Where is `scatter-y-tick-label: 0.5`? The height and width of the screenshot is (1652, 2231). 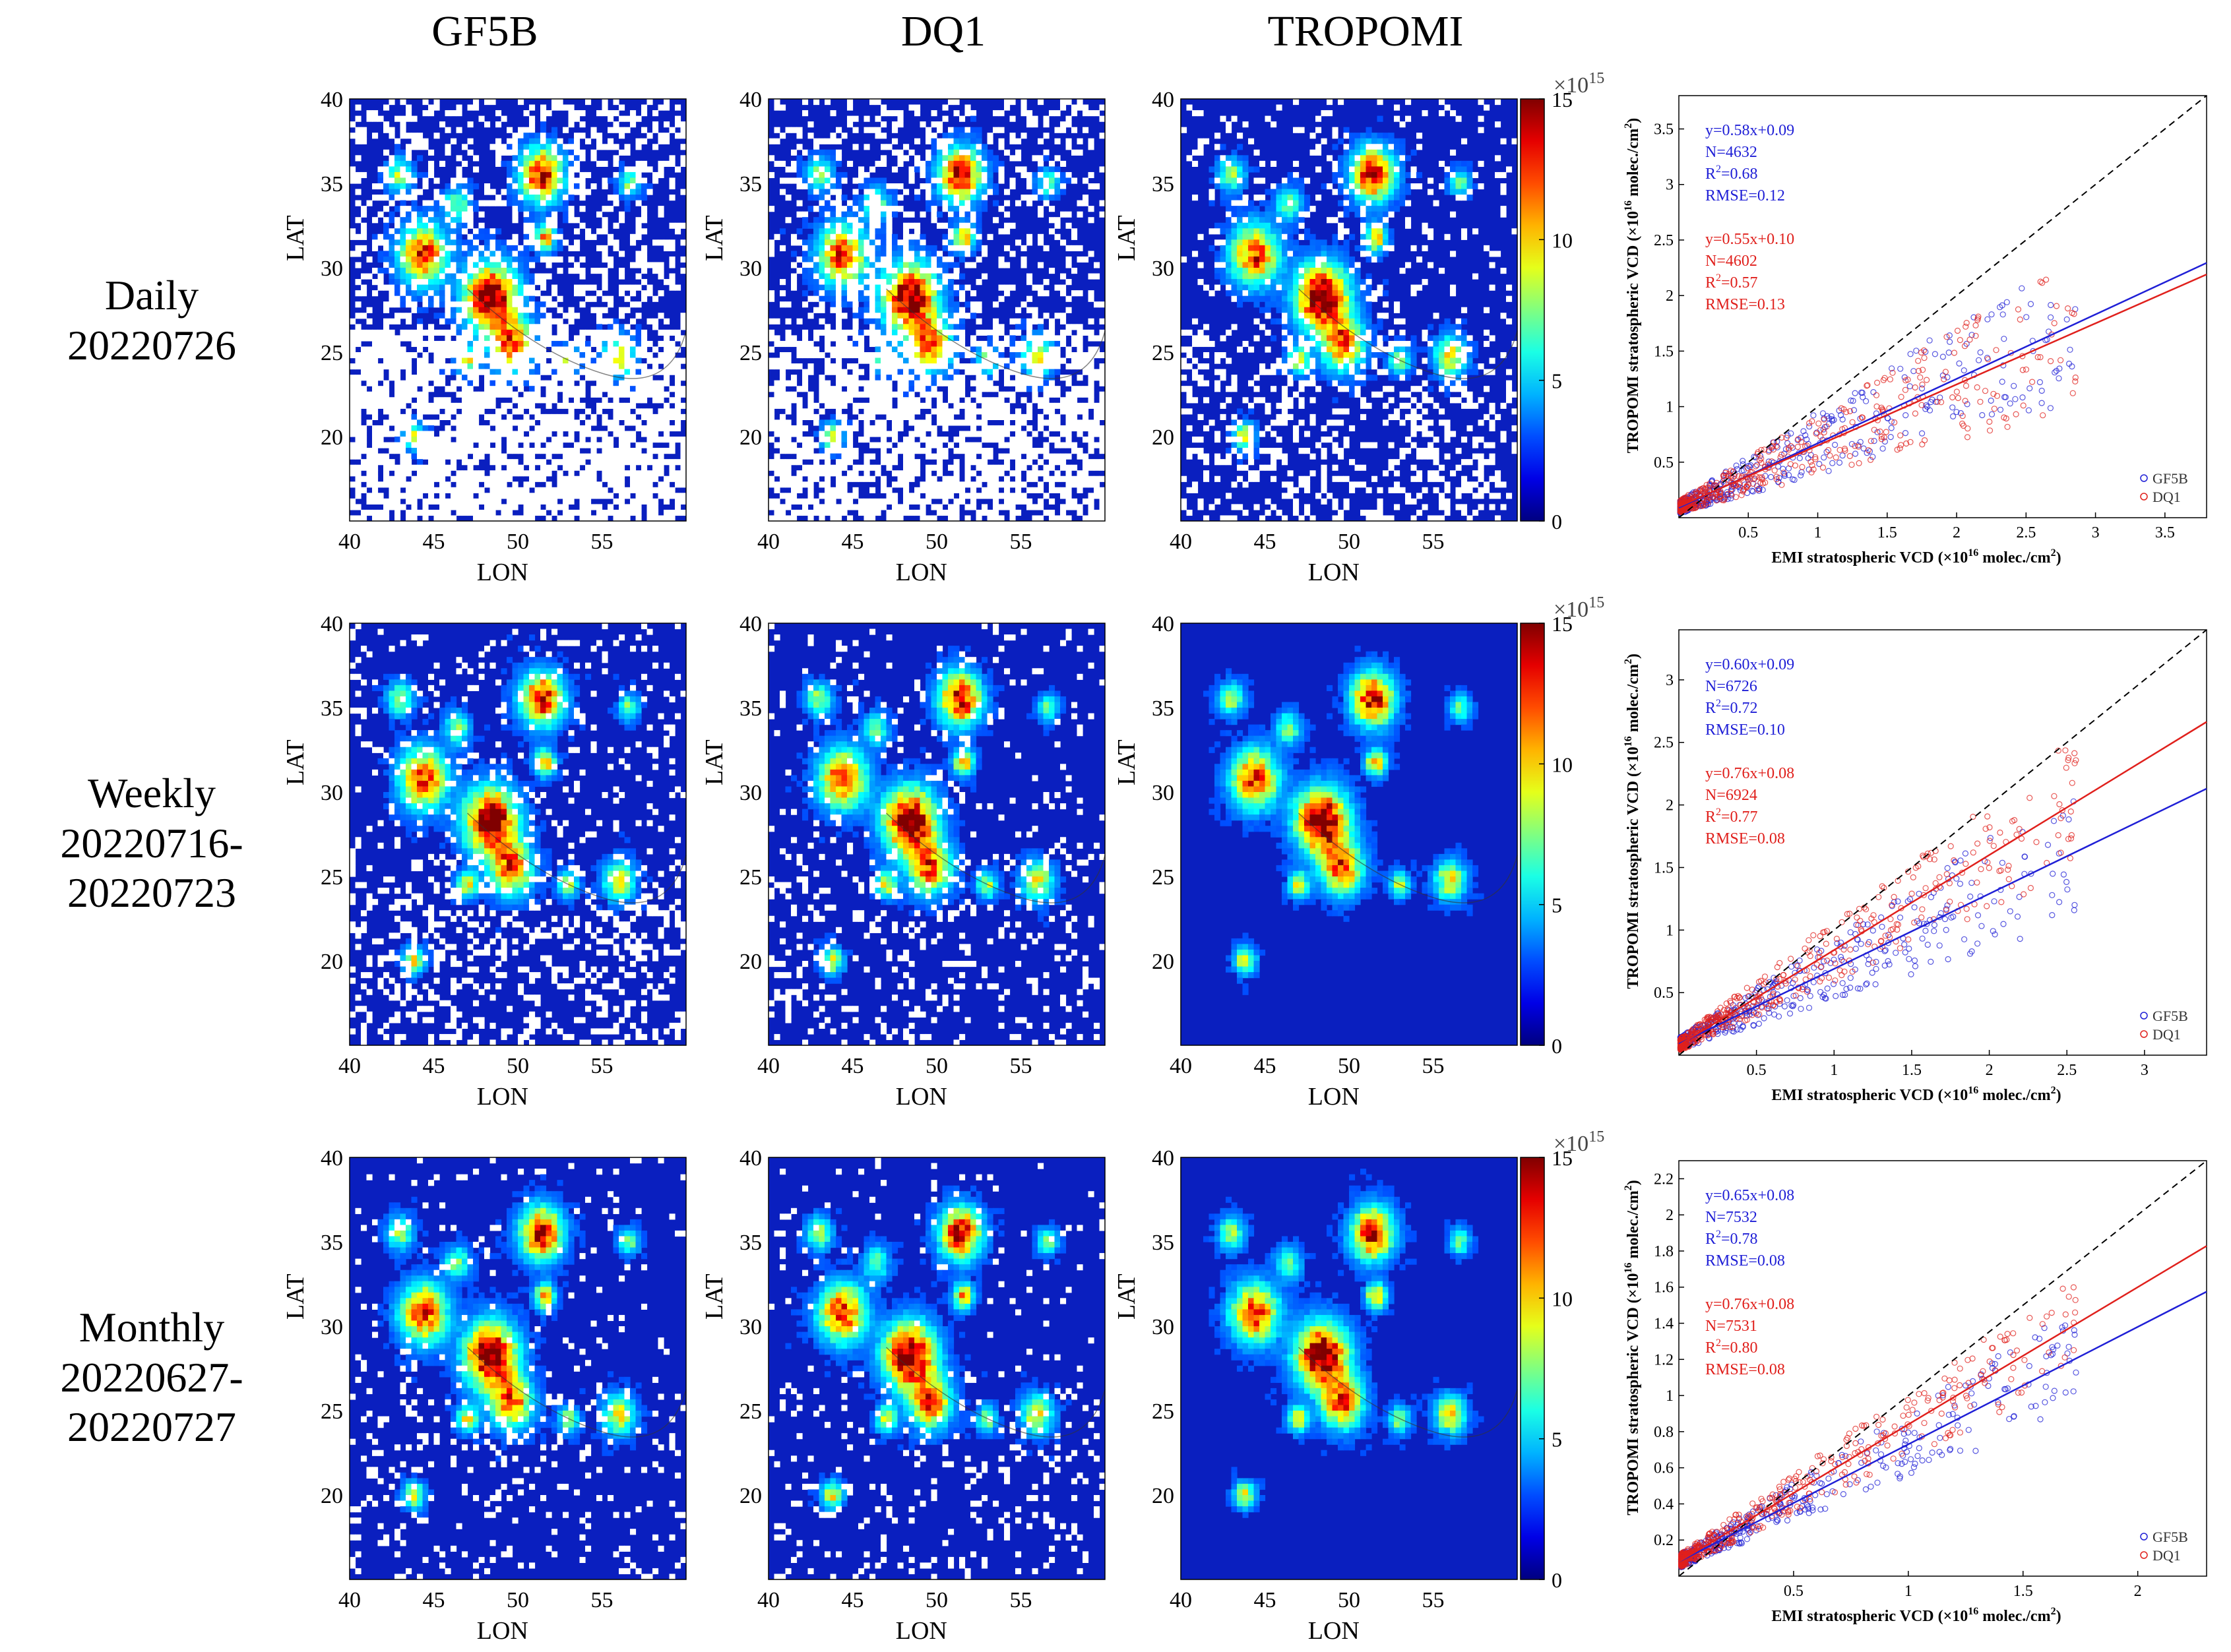 scatter-y-tick-label: 0.5 is located at coordinates (1664, 993).